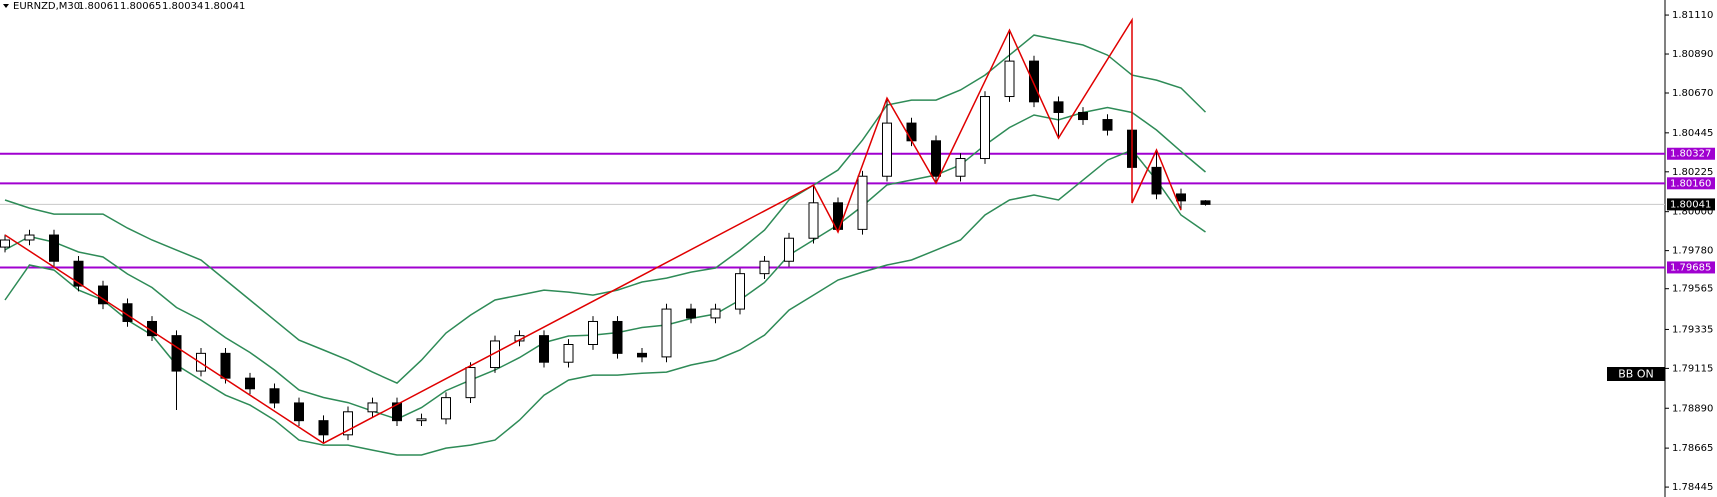 The width and height of the screenshot is (1717, 497). What do you see at coordinates (1692, 408) in the screenshot?
I see `y-tick-label: 1.78890` at bounding box center [1692, 408].